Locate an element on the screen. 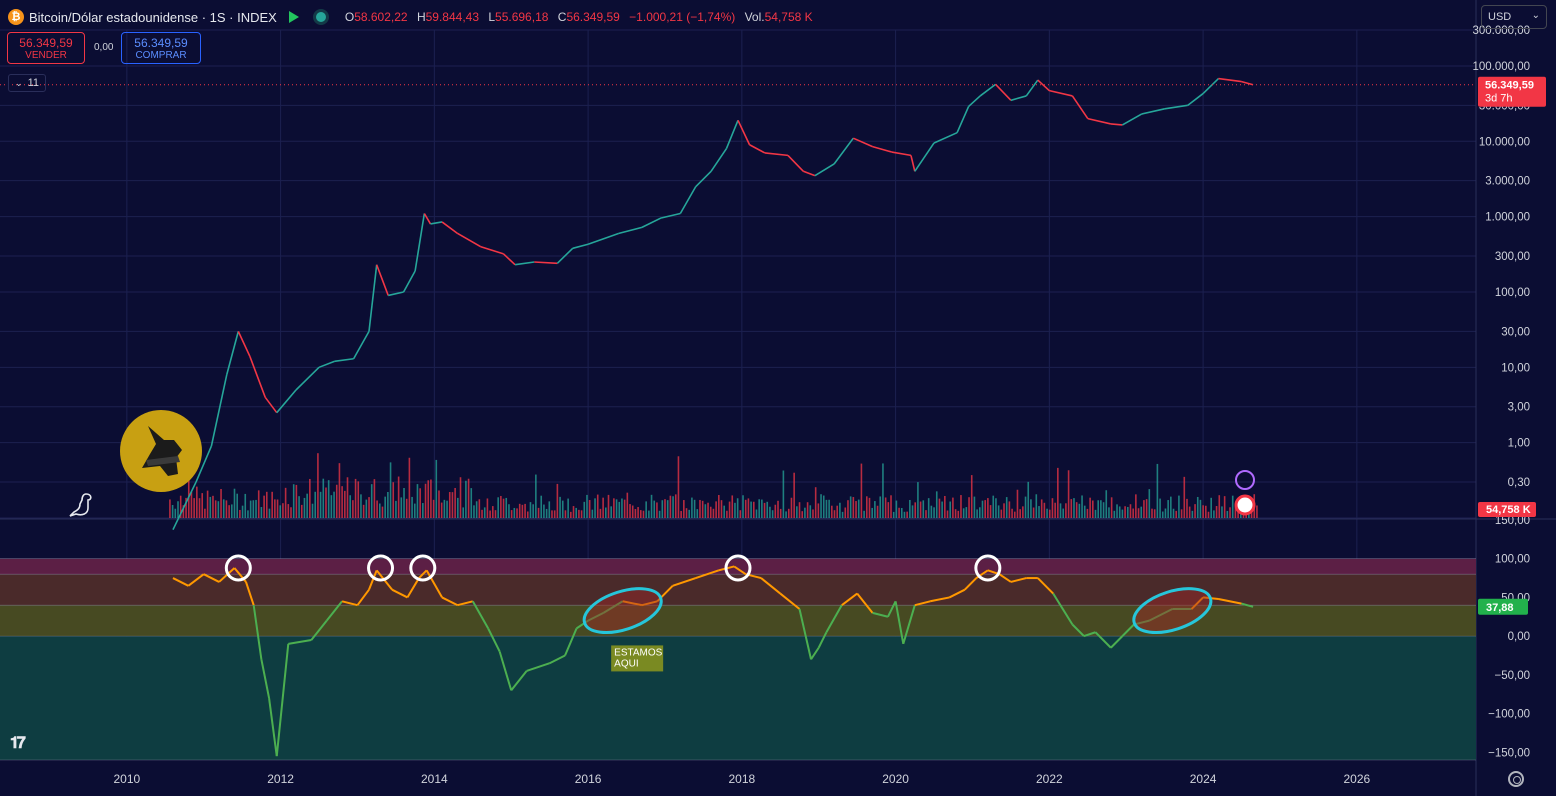 This screenshot has height=796, width=1556. sell-button: 56.349,59 VENDER is located at coordinates (46, 48).